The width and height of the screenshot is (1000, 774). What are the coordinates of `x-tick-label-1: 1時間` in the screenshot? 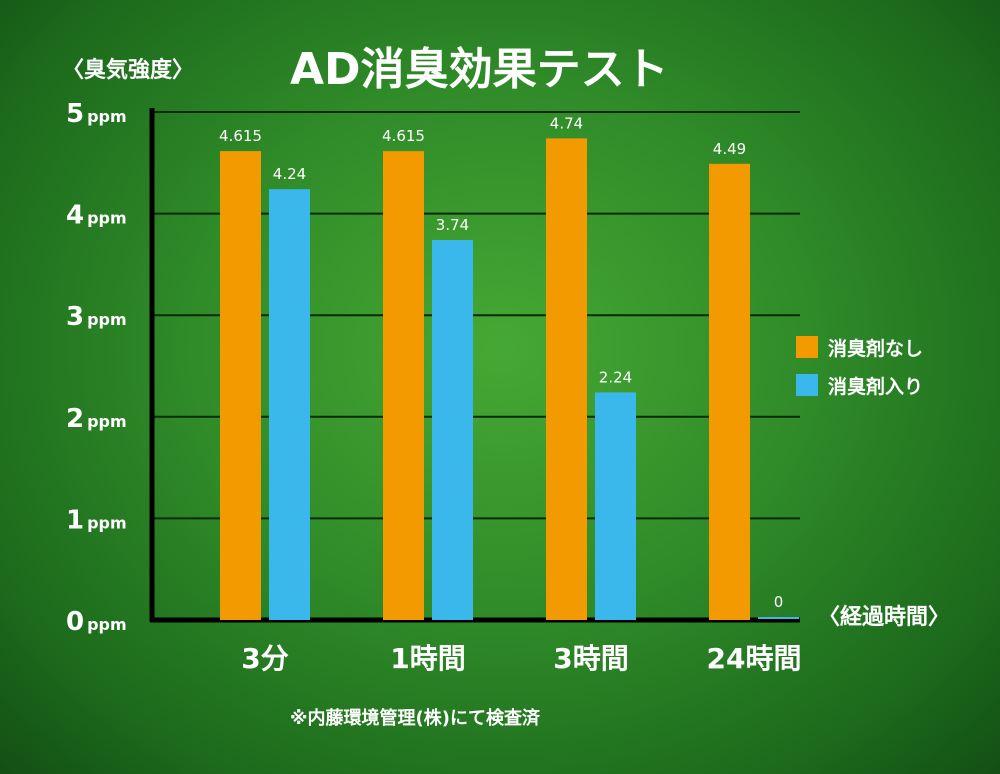 It's located at (427, 658).